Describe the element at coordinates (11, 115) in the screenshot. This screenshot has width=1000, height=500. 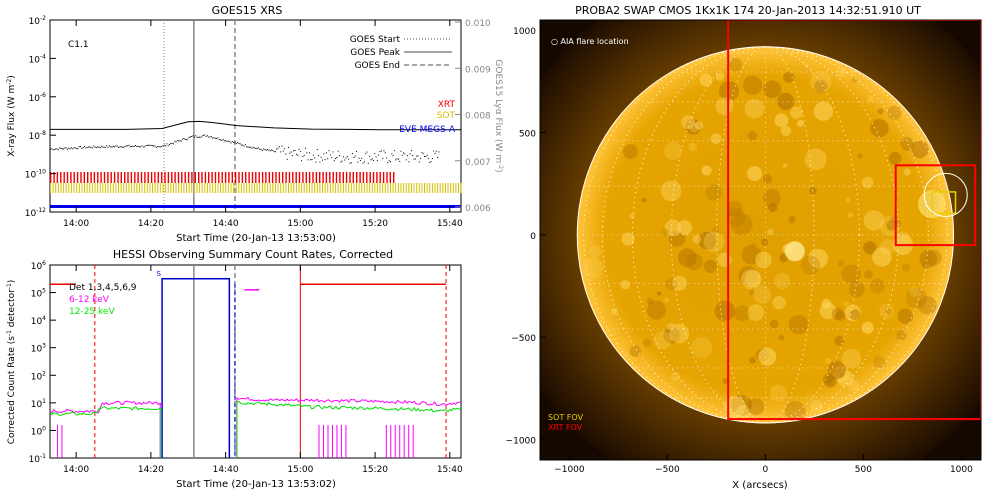
I see `goes-y-label: X-ray Flux (W m-2)` at that location.